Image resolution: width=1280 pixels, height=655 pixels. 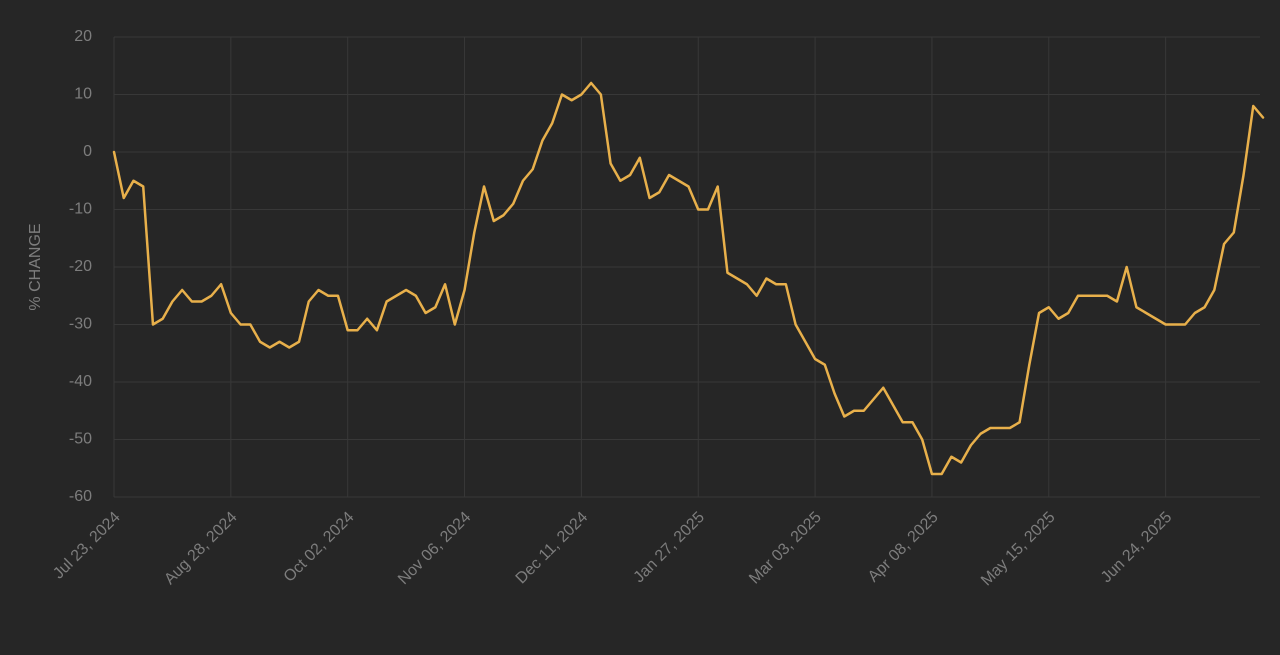 I want to click on y-tick-label: -10, so click(x=80, y=209).